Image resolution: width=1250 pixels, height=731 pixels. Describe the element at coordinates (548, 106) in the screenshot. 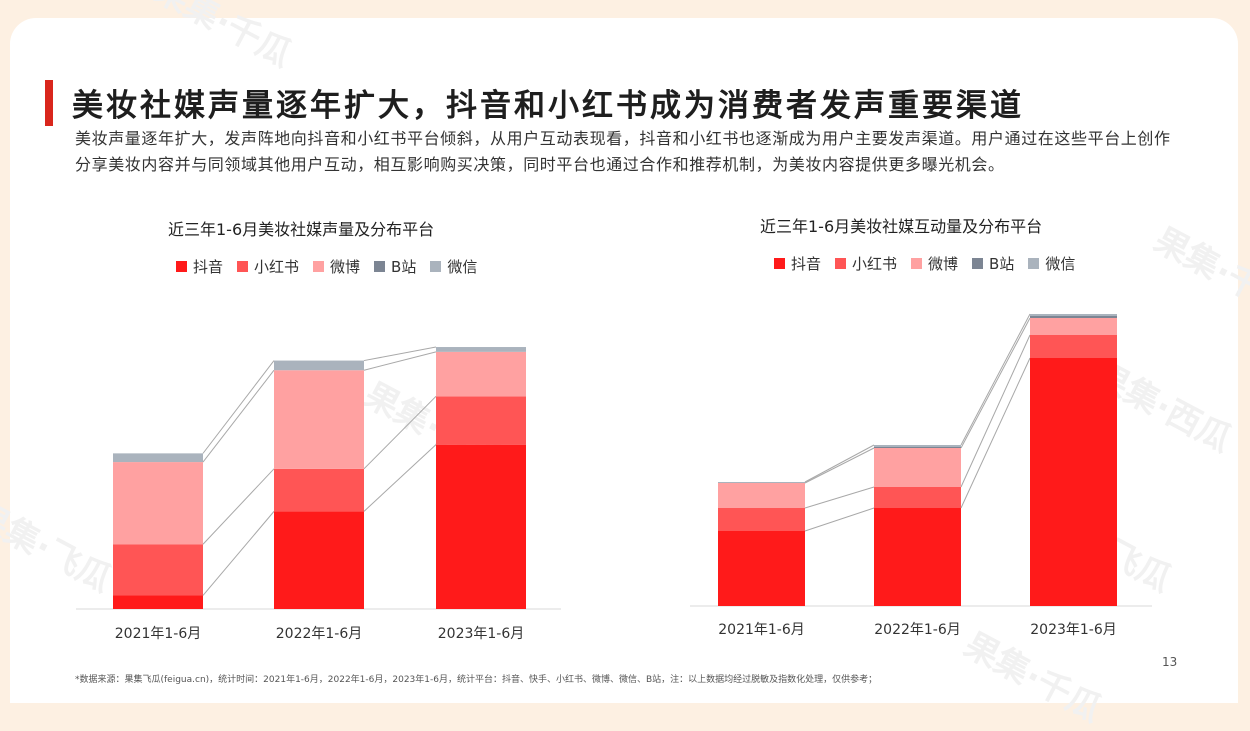

I see `page-title: 美妆社媒声量逐年扩大，抖音和小红书成为消费者发声重要渠道` at that location.